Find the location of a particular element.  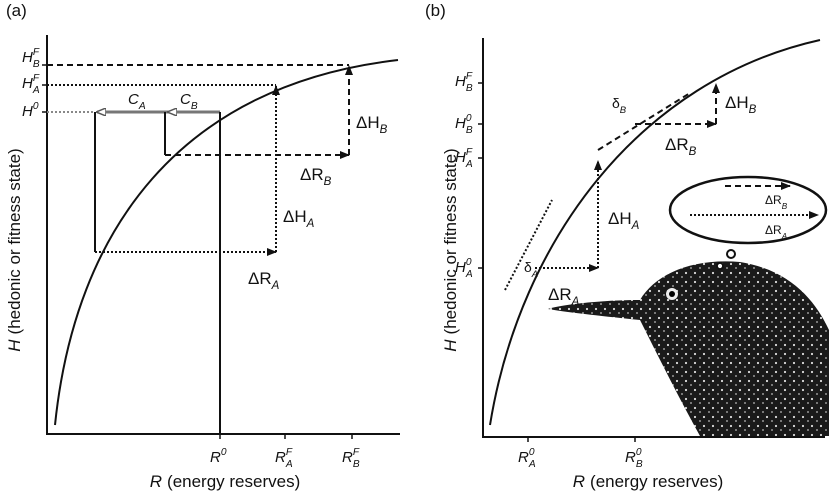

y-tick-label: H0 is located at coordinates (30, 110).